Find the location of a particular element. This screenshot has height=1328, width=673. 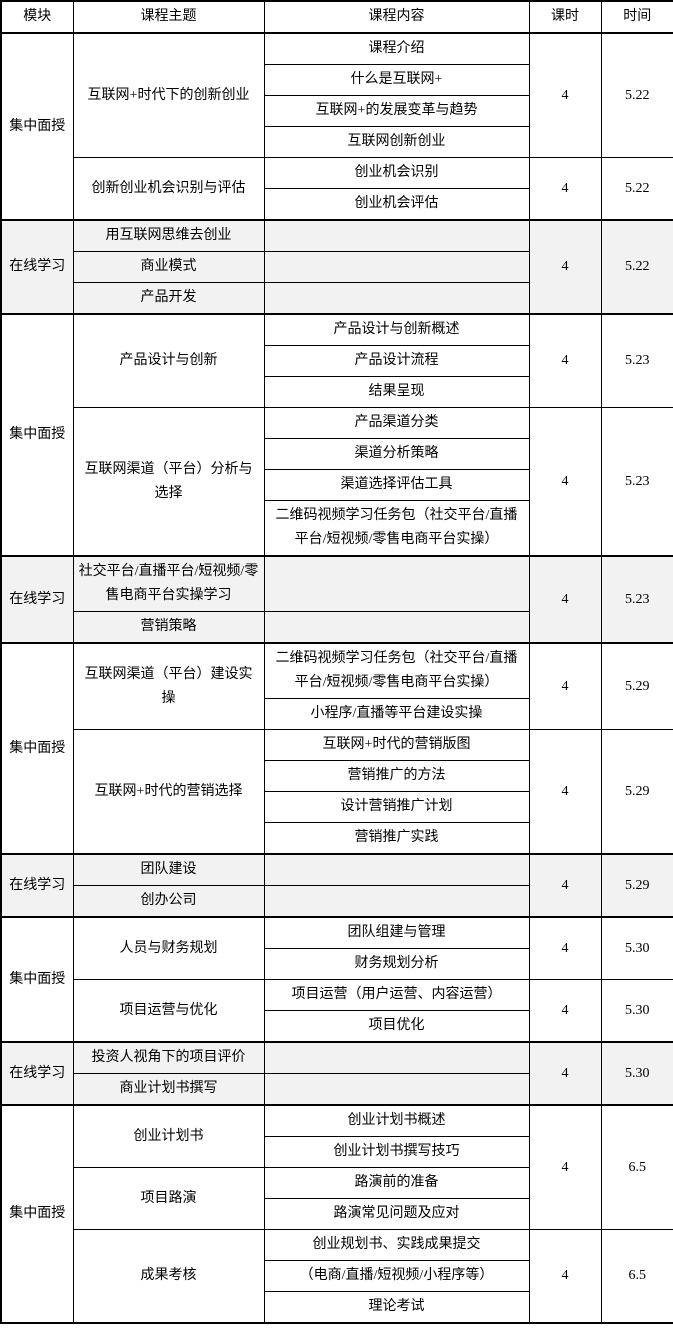

content-cell: 产品设计与创新概述 is located at coordinates (396, 329).